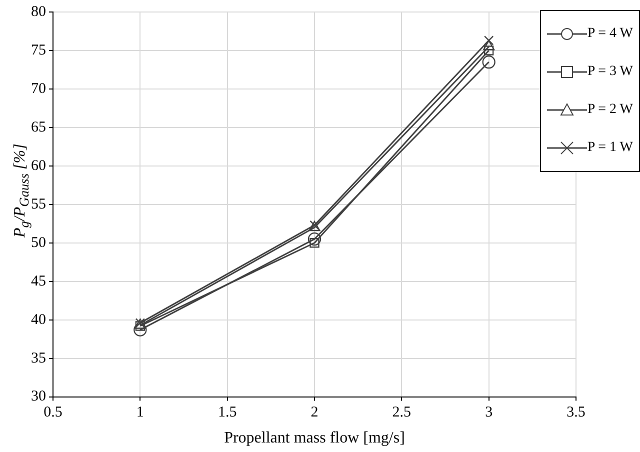 The height and width of the screenshot is (452, 640). What do you see at coordinates (38, 166) in the screenshot?
I see `y-tick-label: 60` at bounding box center [38, 166].